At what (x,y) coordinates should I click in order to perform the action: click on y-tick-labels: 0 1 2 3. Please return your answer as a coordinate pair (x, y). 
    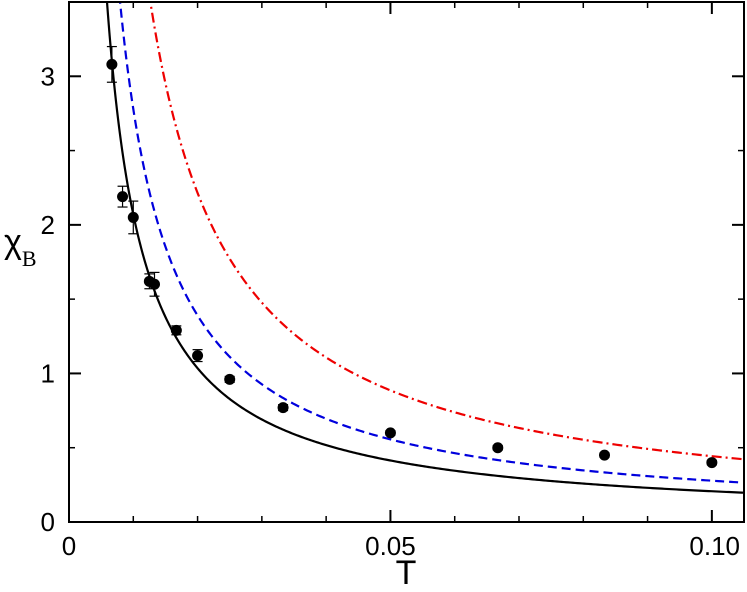
    Looking at the image, I should click on (48, 299).